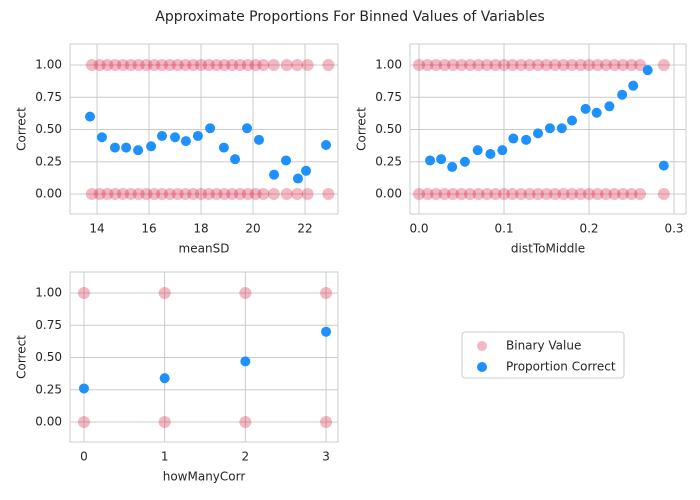  What do you see at coordinates (48, 357) in the screenshot?
I see `y-tick-label: 0.50` at bounding box center [48, 357].